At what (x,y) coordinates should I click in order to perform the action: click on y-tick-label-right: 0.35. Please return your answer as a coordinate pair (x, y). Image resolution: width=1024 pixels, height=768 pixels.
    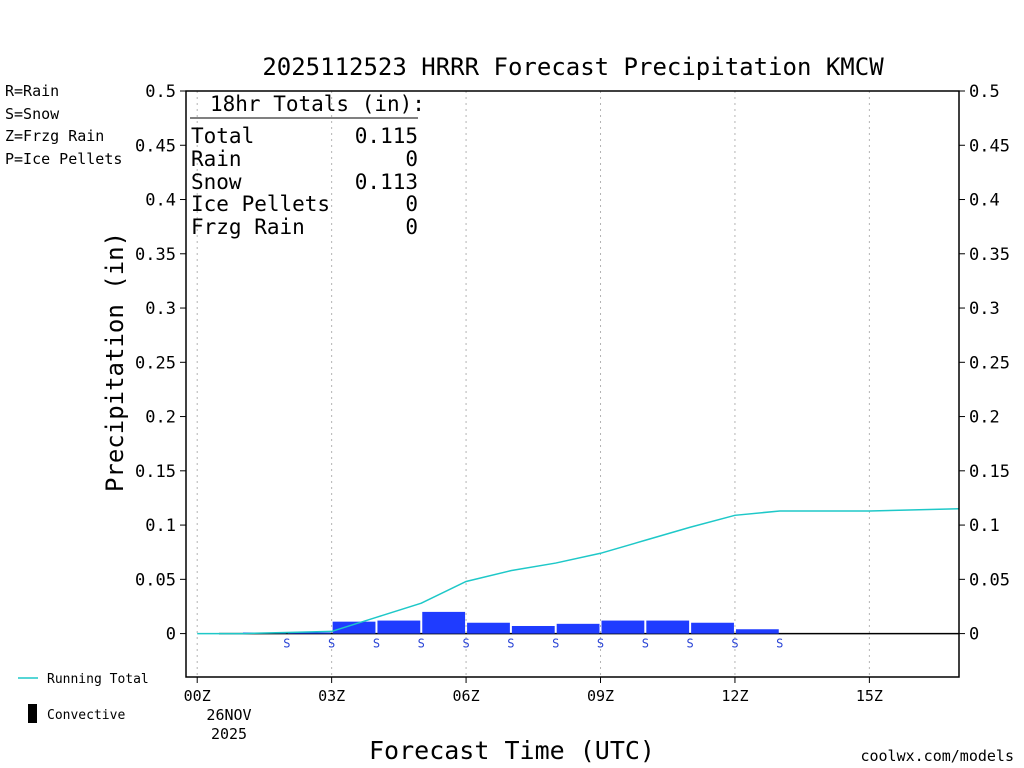
    Looking at the image, I should click on (989, 255).